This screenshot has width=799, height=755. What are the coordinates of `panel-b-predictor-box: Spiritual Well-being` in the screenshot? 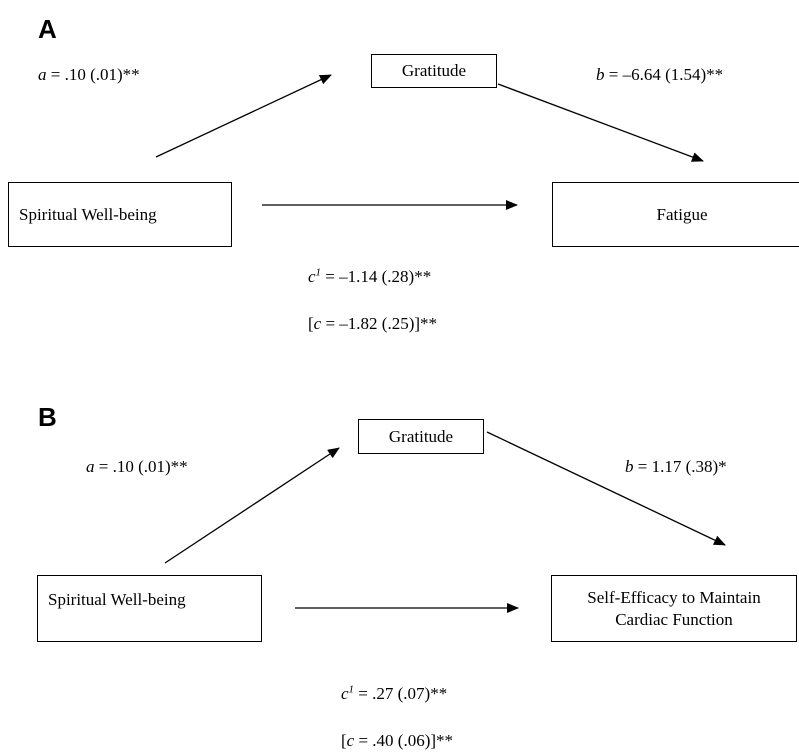 It's located at (149, 608).